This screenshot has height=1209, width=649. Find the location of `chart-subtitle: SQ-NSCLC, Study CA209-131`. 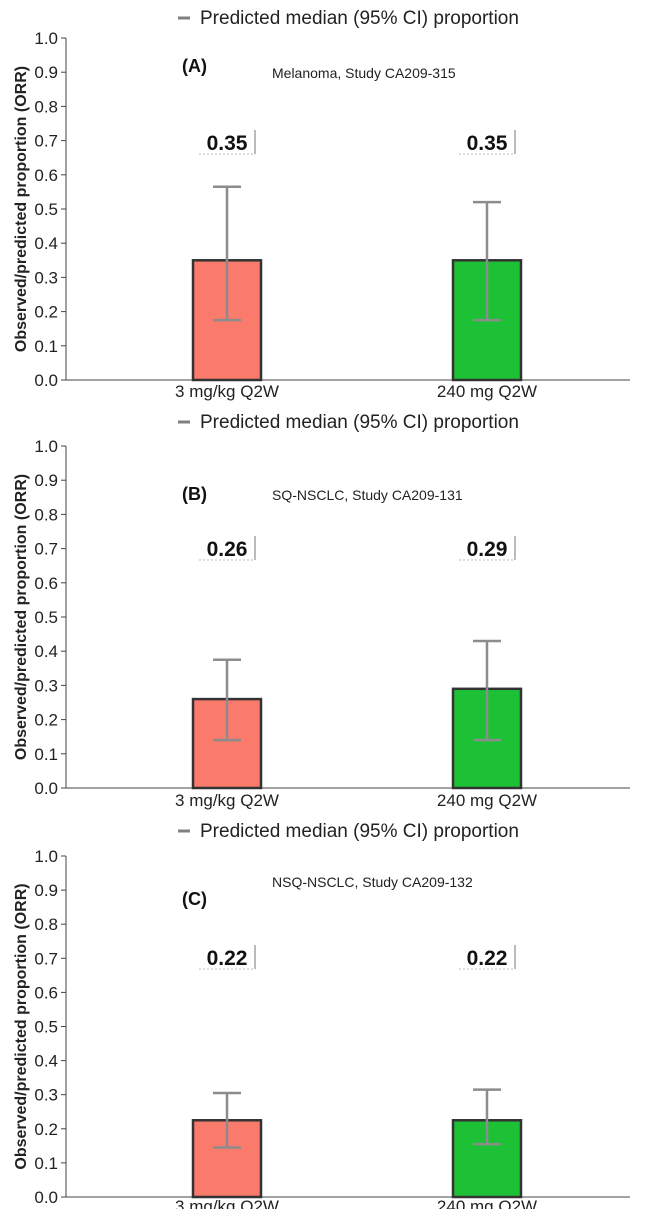

chart-subtitle: SQ-NSCLC, Study CA209-131 is located at coordinates (367, 495).